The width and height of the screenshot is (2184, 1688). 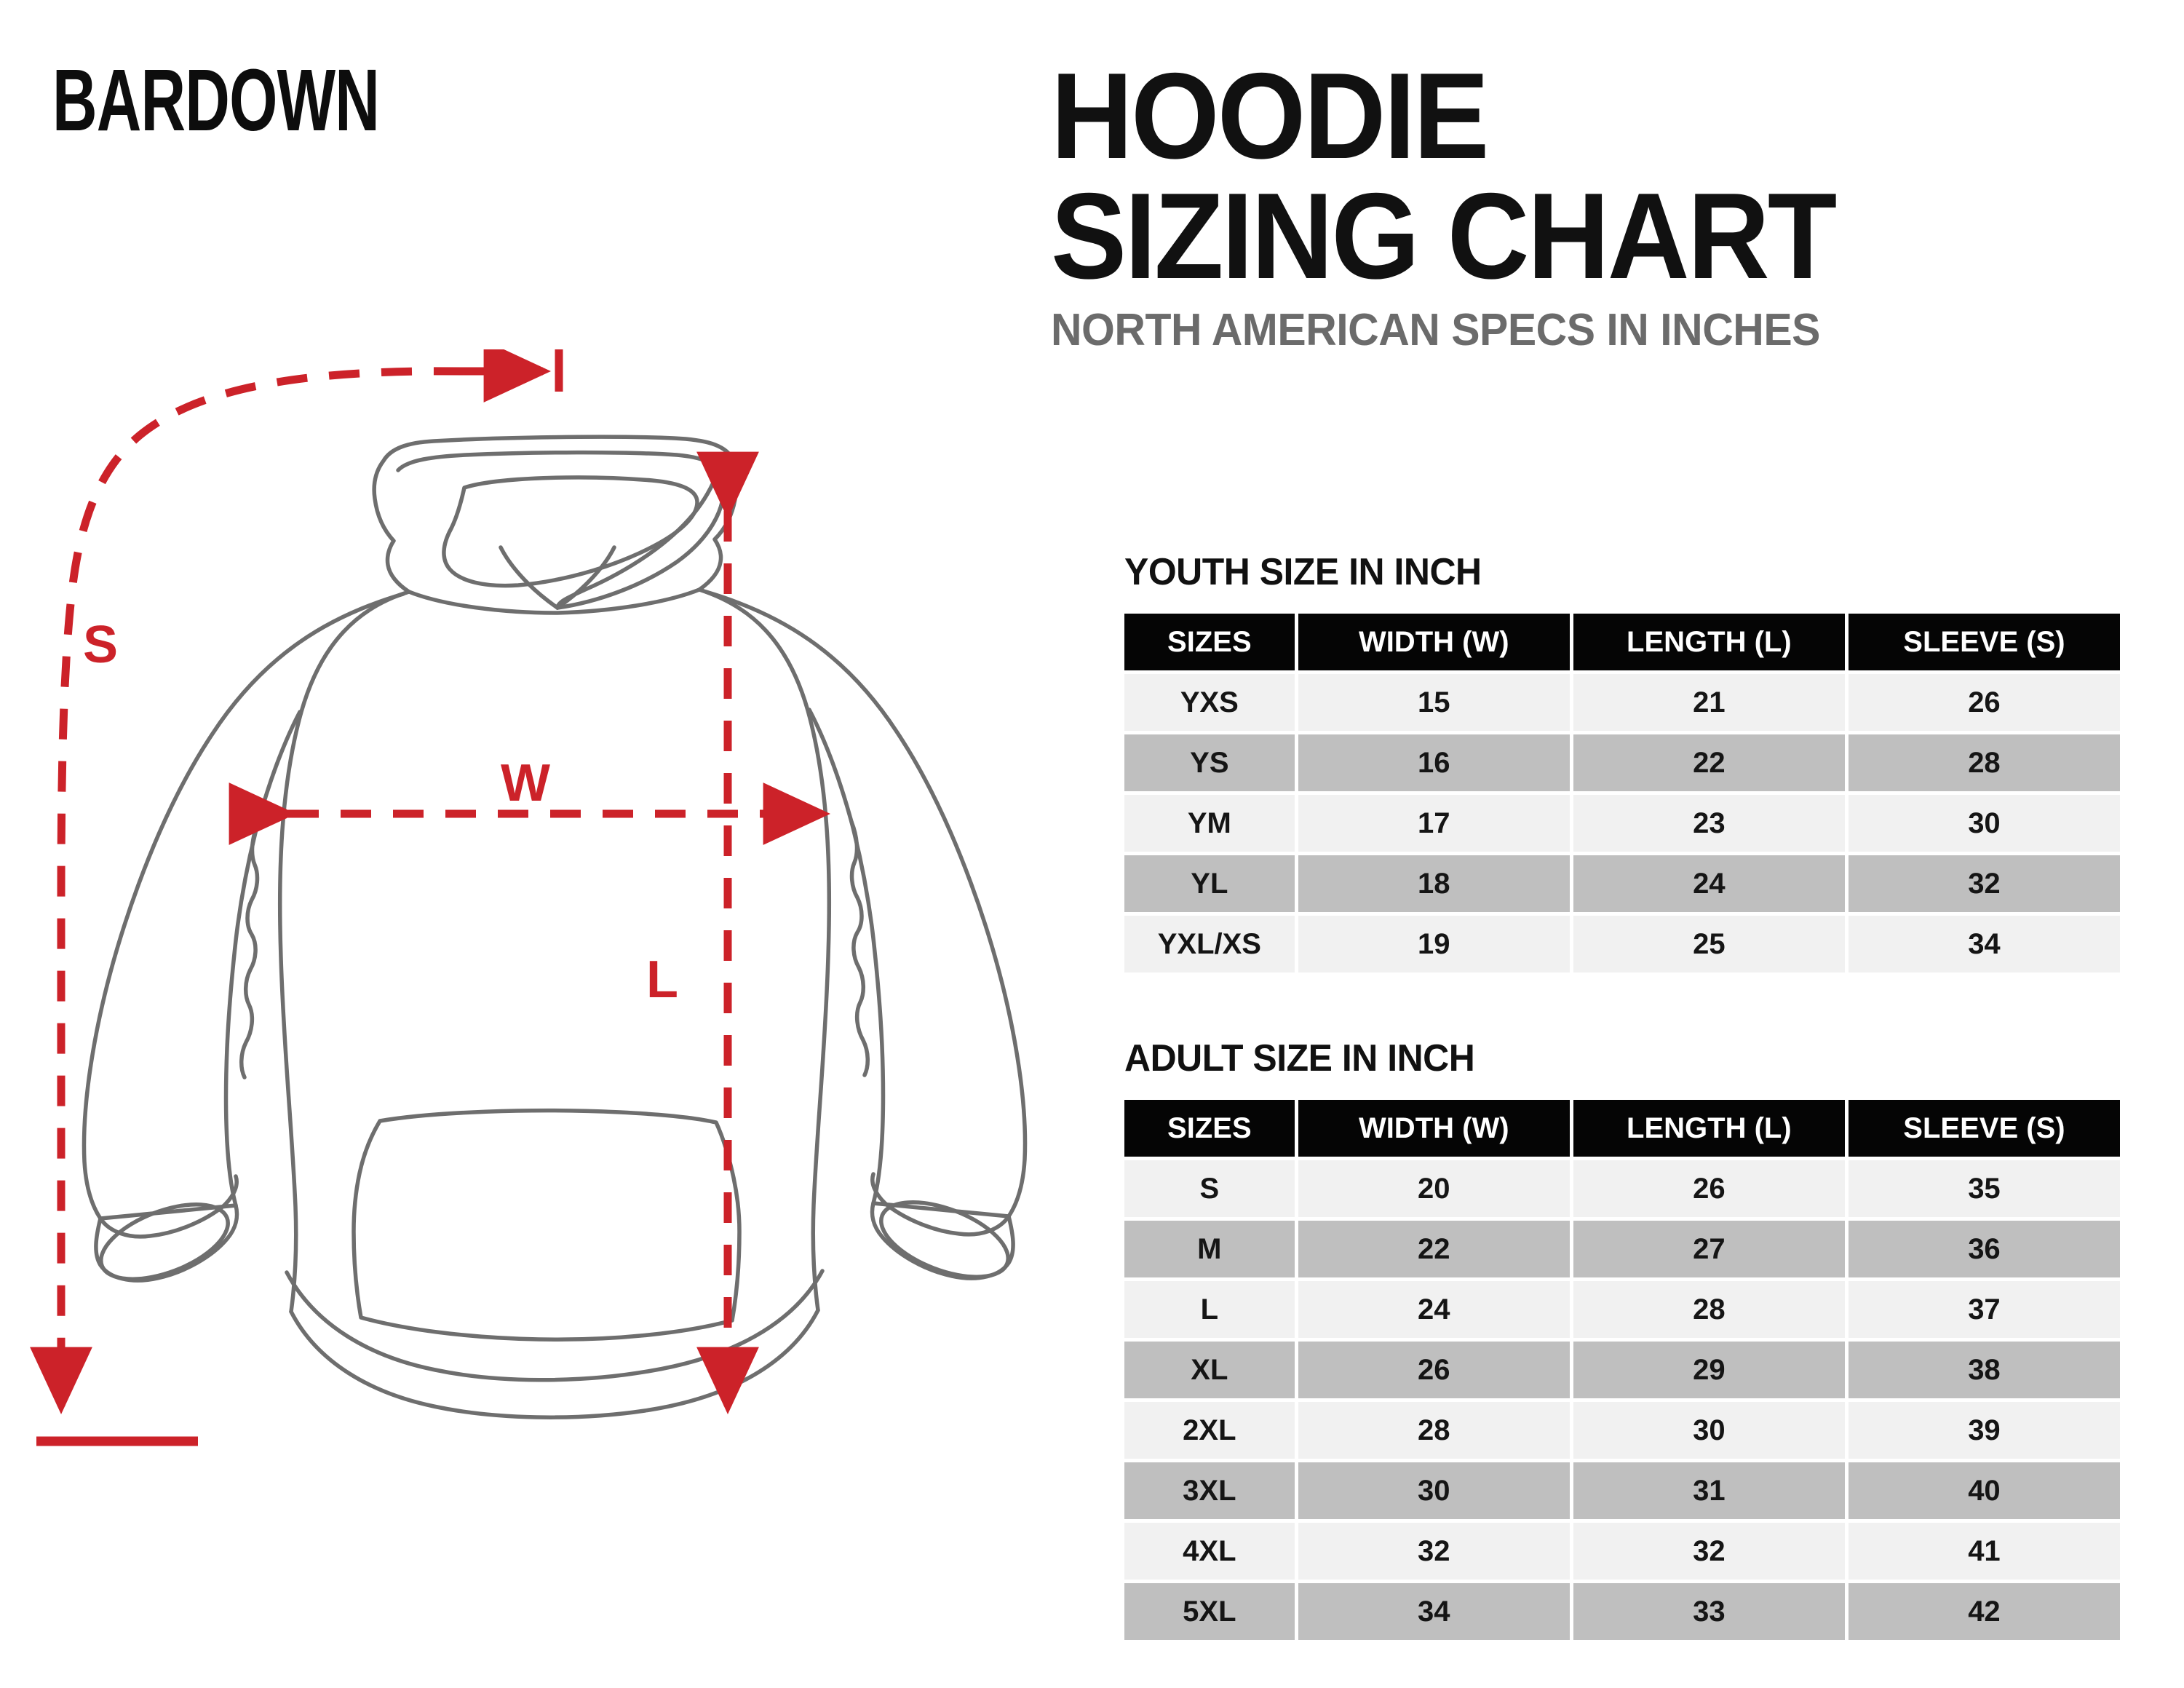 What do you see at coordinates (1984, 944) in the screenshot?
I see `cell-sleeve: 34` at bounding box center [1984, 944].